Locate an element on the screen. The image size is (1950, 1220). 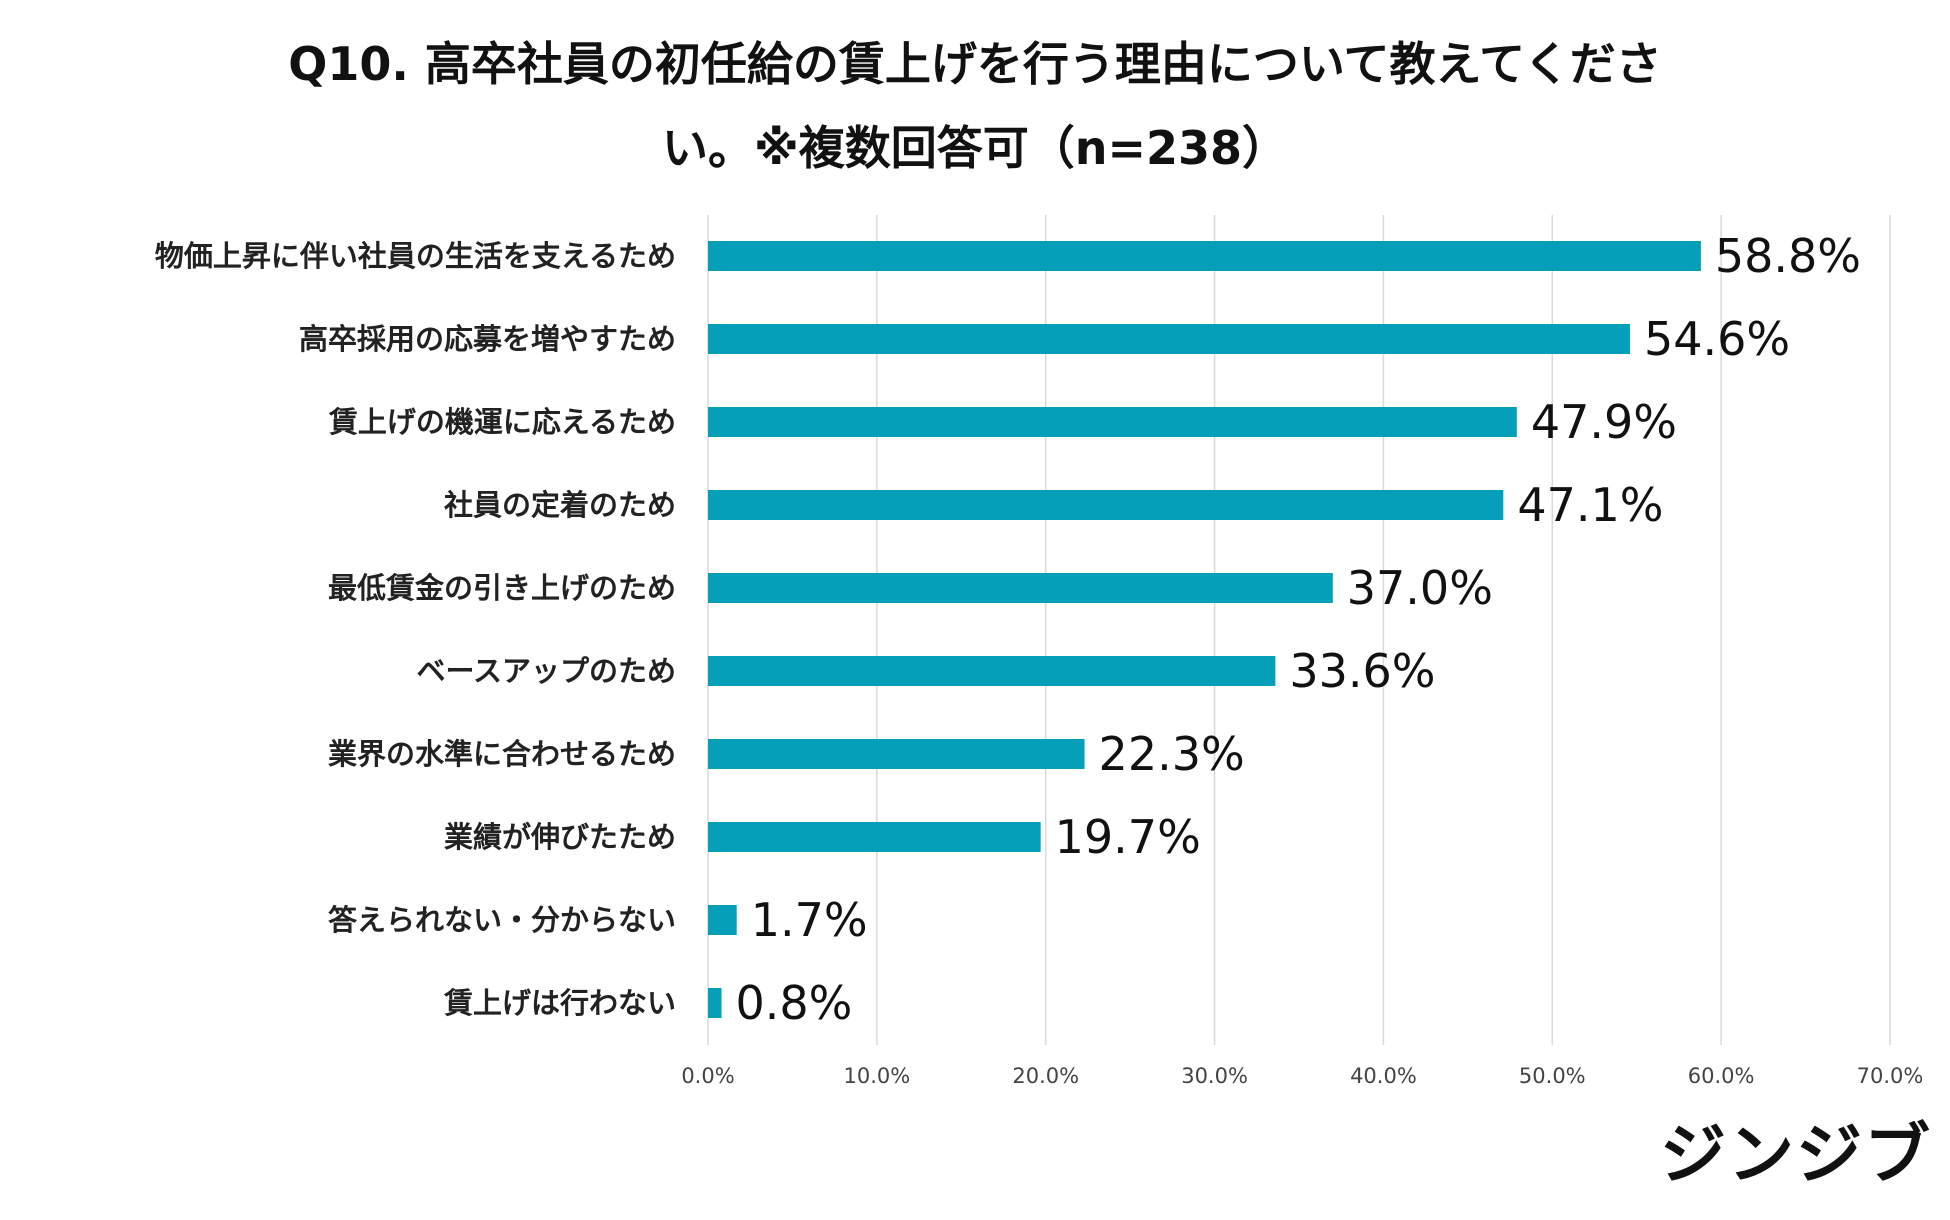
x-axis-tick-labels: 0.0% 10.0% 20.0% 30.0% 40.0% 50.0% 60.0% 70.0% is located at coordinates (1302, 1076).